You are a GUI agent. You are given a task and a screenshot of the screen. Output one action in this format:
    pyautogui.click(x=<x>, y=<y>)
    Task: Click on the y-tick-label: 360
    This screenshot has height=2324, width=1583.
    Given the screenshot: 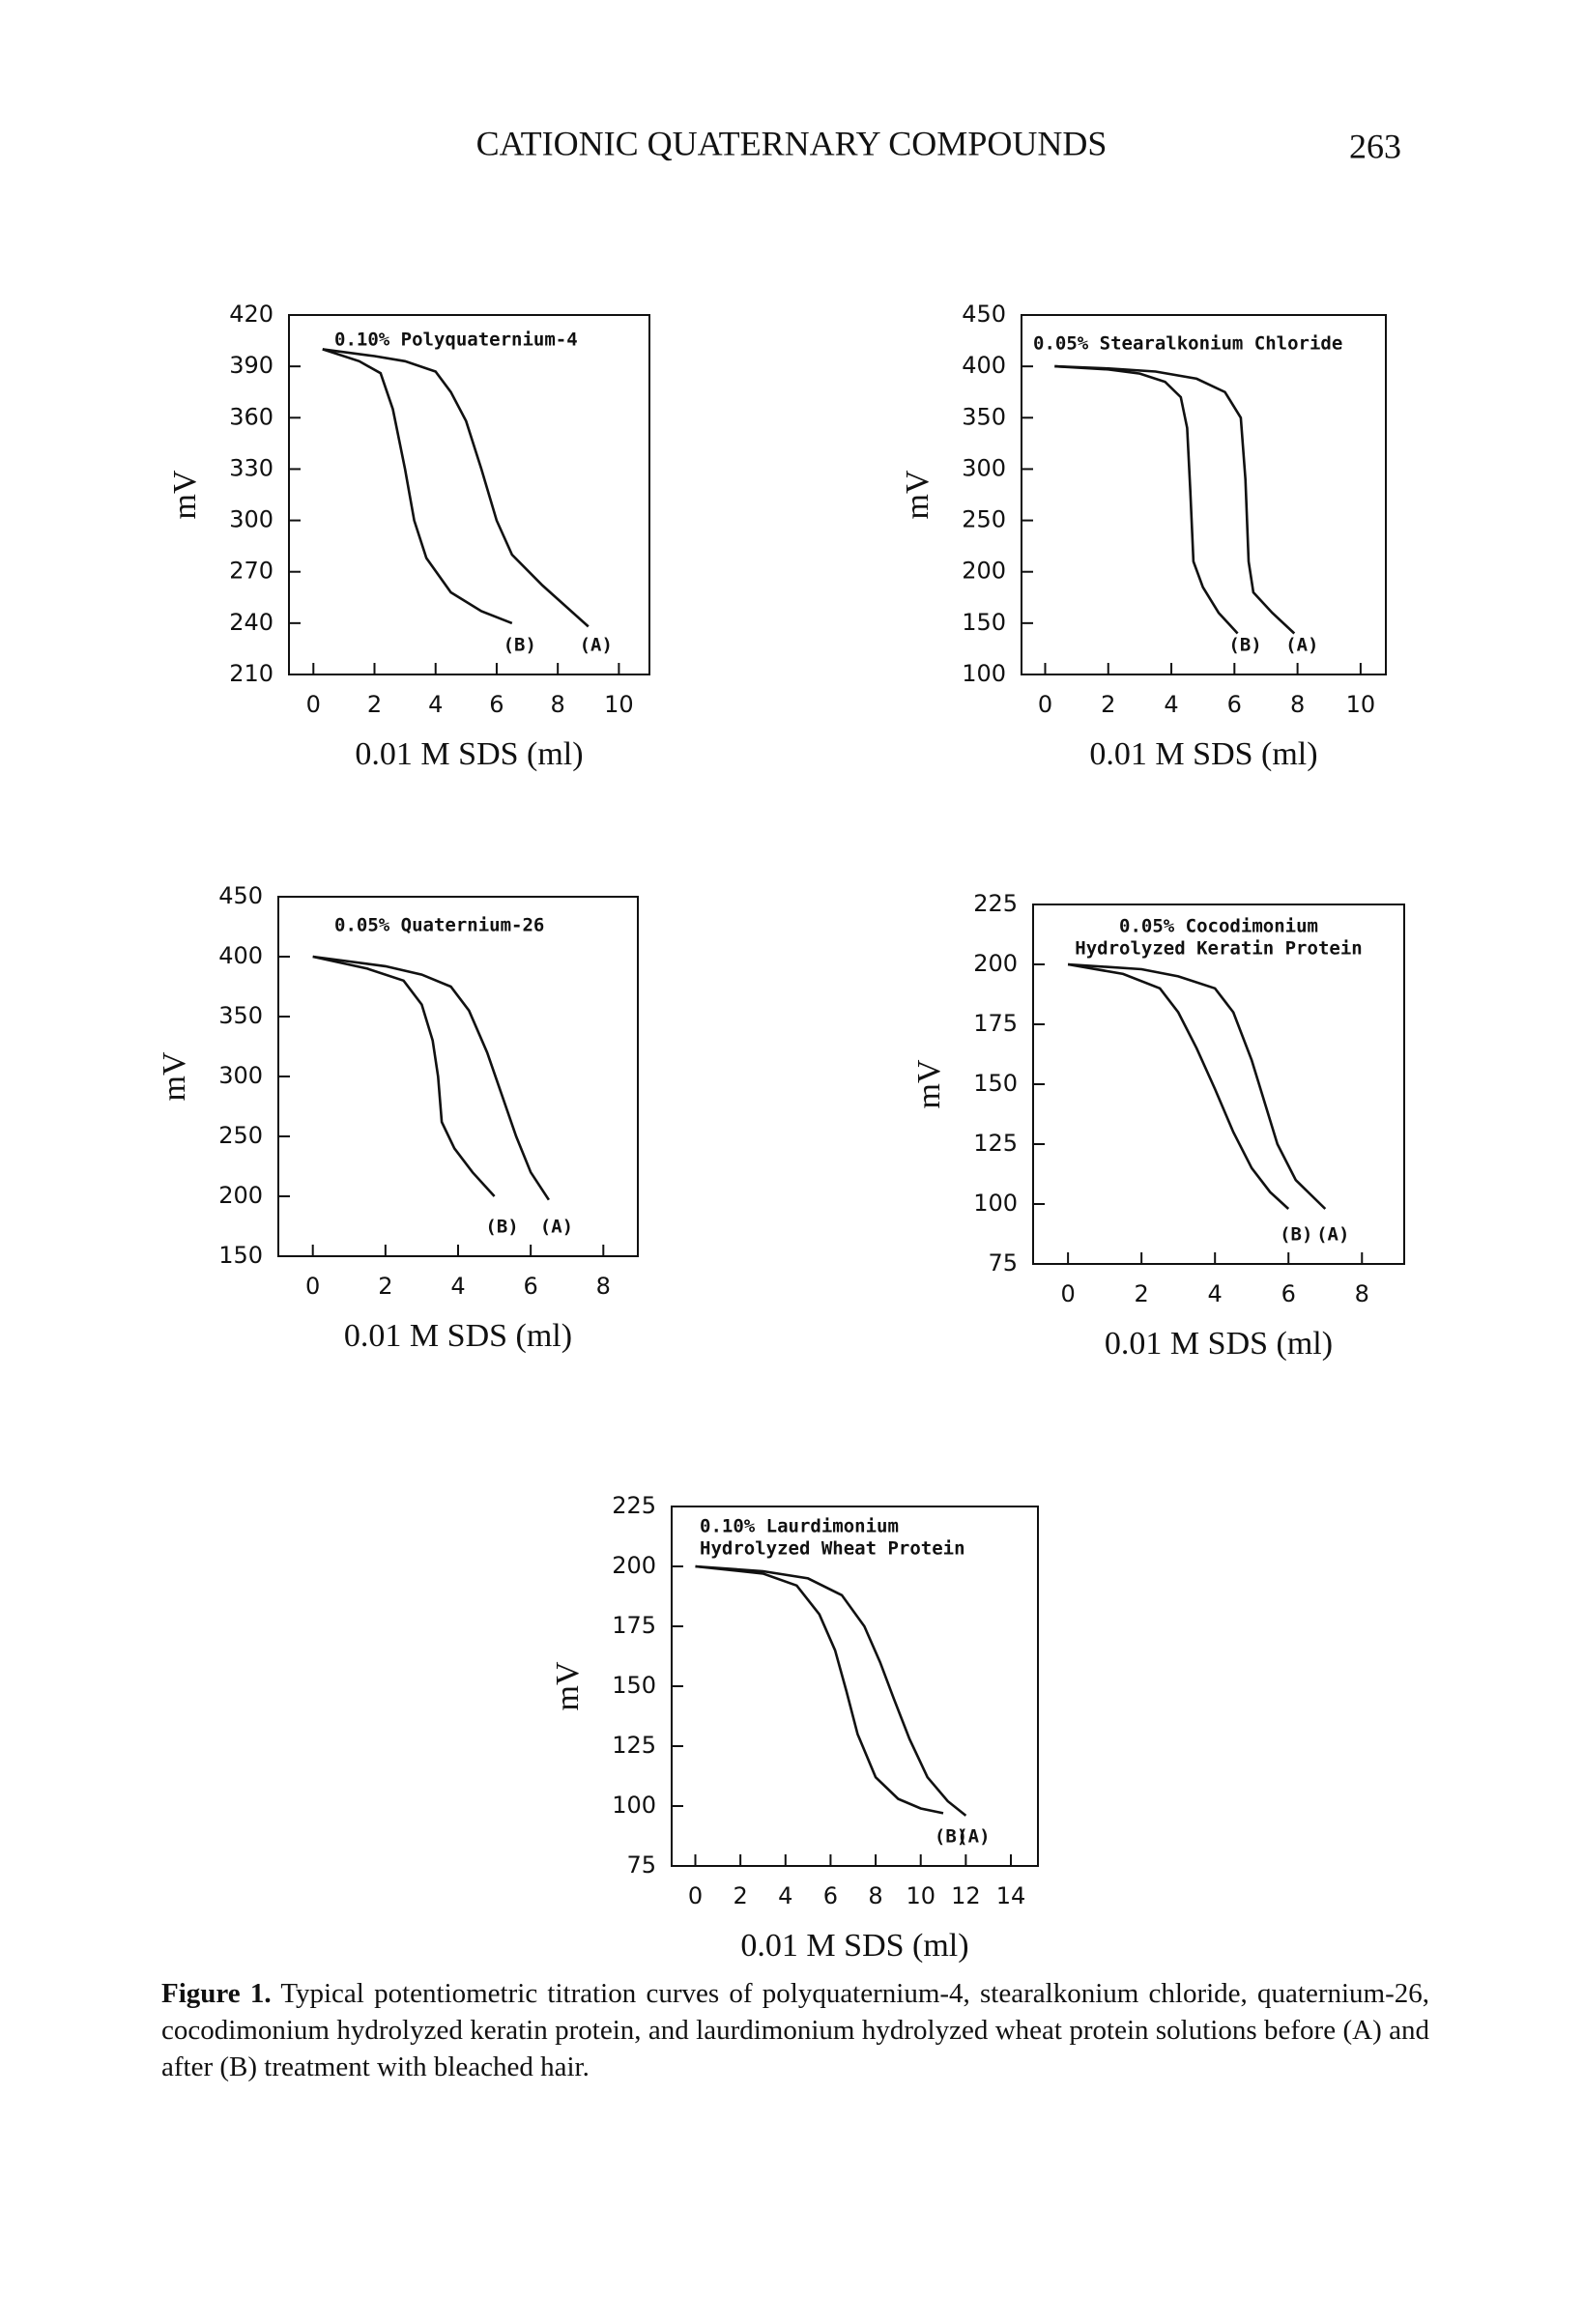 What is the action you would take?
    pyautogui.click(x=251, y=417)
    